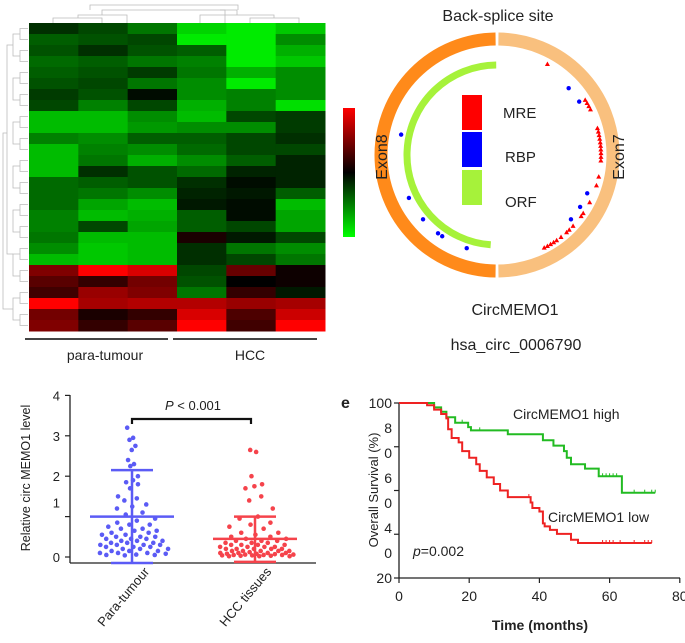 This screenshot has height=643, width=685. I want to click on circ-id: hsa_circ_0006790, so click(516, 345).